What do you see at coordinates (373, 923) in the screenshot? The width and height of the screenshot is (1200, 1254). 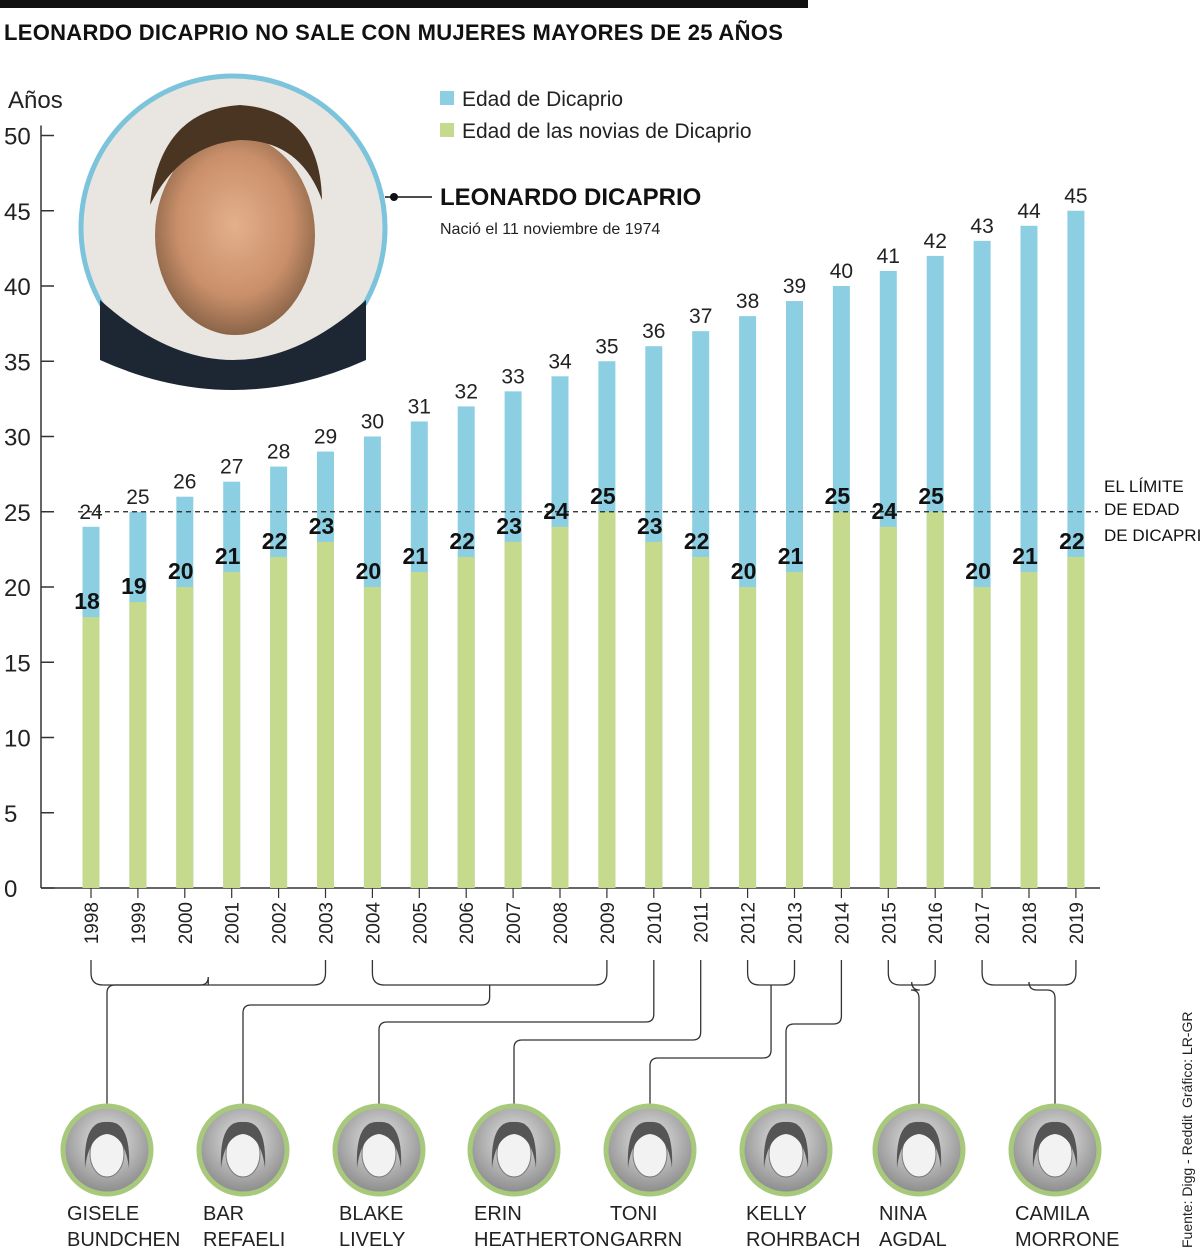 I see `x-tick-label: 2004` at bounding box center [373, 923].